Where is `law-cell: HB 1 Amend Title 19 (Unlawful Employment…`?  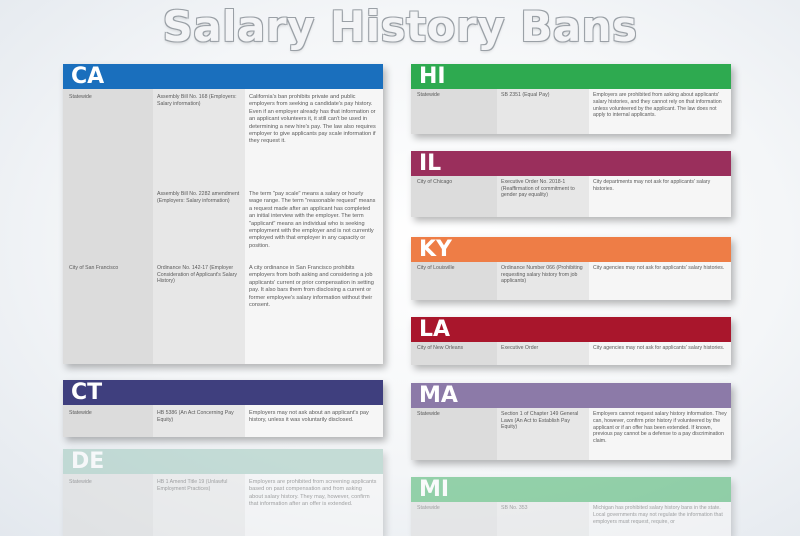
law-cell: HB 1 Amend Title 19 (Unlawful Employment… is located at coordinates (192, 485).